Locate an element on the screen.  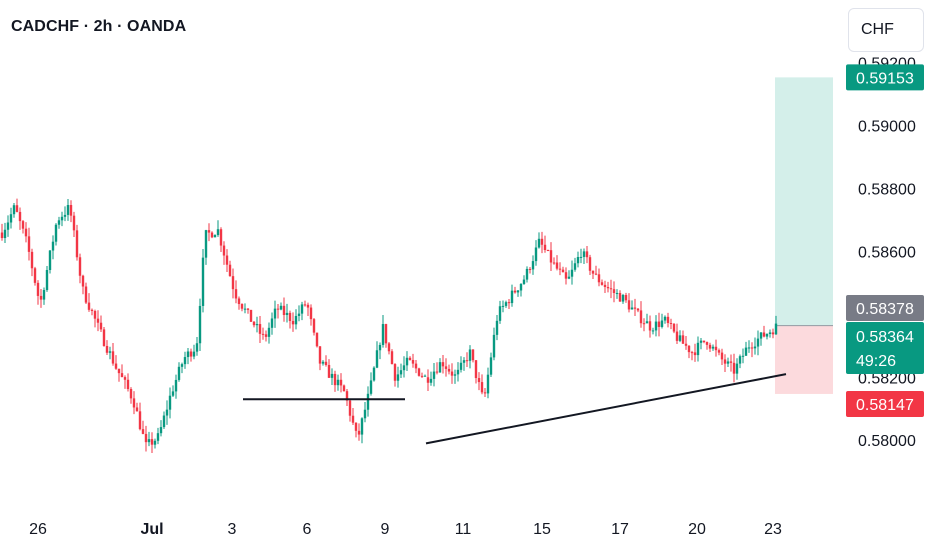
y-tick-label: 0.58800 is located at coordinates (887, 189).